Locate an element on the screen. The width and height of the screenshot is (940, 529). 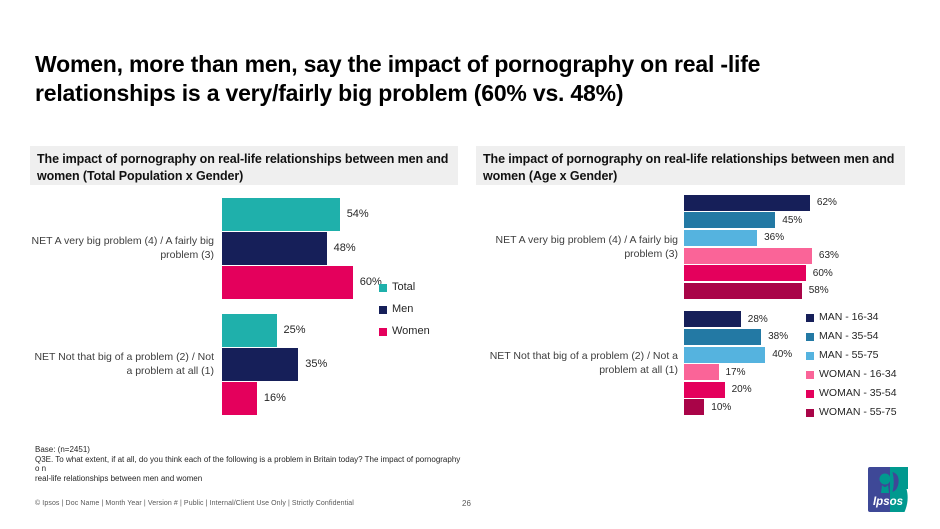
bar-row: 28% is located at coordinates (738, 320).